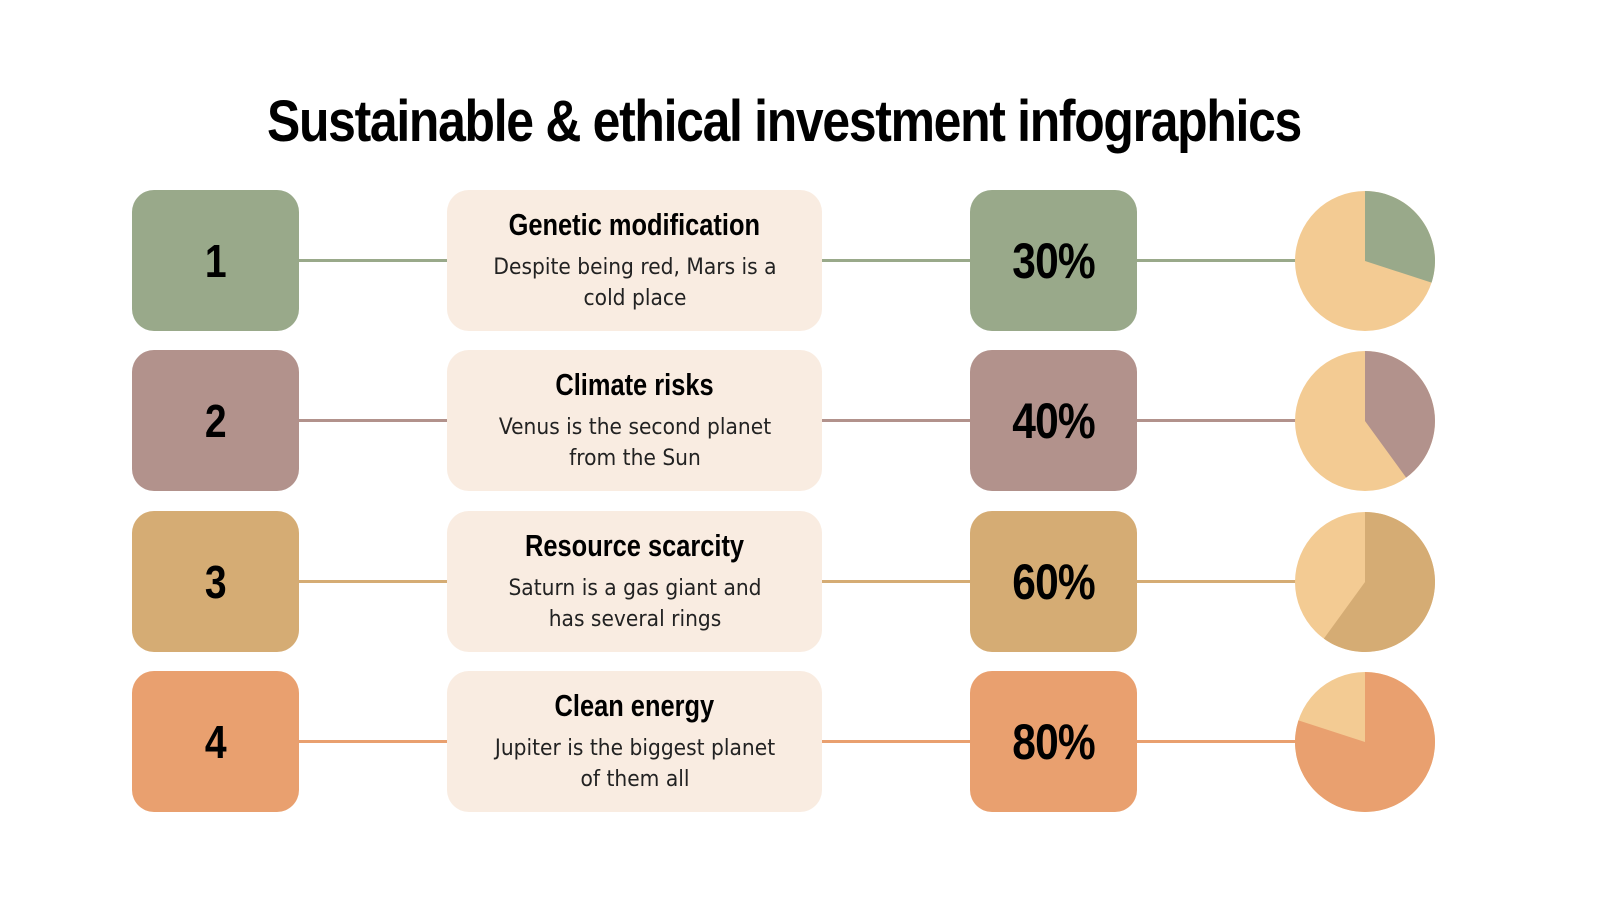 This screenshot has width=1600, height=900. I want to click on step-number-box: 2, so click(215, 420).